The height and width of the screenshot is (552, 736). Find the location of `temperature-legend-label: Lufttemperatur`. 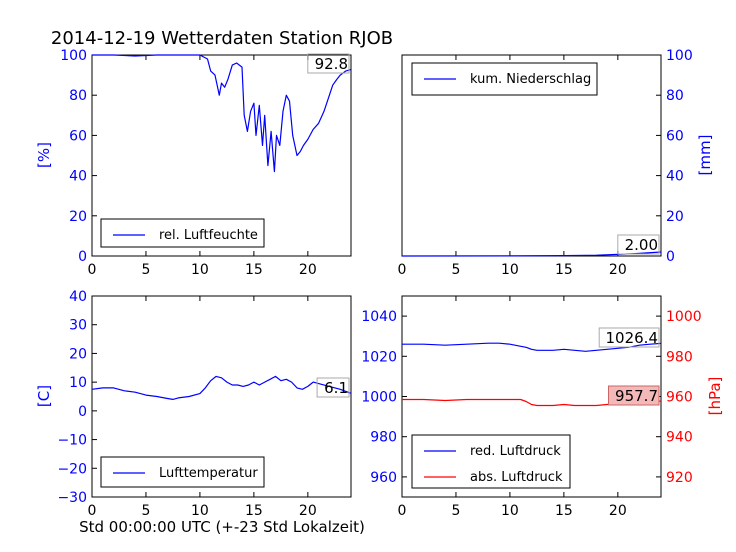

temperature-legend-label: Lufttemperatur is located at coordinates (208, 473).